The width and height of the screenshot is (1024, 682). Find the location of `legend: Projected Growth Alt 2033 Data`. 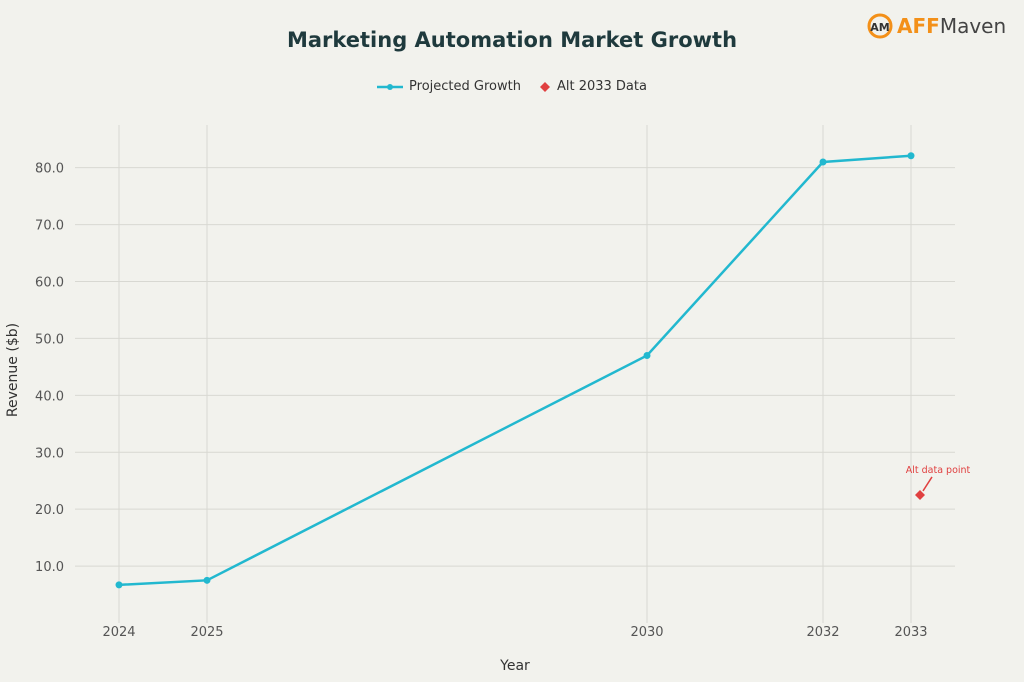

legend: Projected Growth Alt 2033 Data is located at coordinates (512, 86).